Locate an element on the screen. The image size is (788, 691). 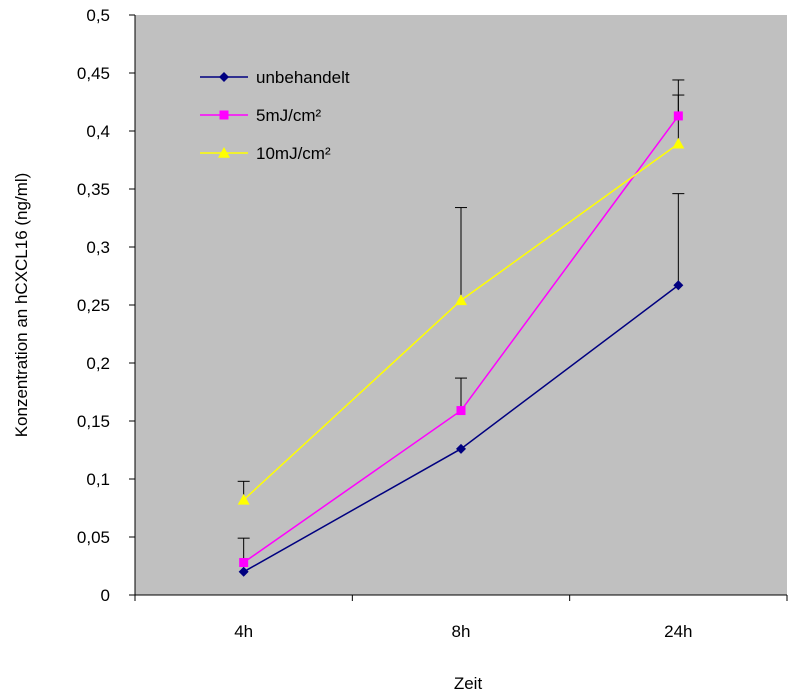
y-ticks: 0 0,05 0,1 0,15 0,2 0,25 0,3 0,35 0,4 0,45 0,5 is located at coordinates (106, 305).